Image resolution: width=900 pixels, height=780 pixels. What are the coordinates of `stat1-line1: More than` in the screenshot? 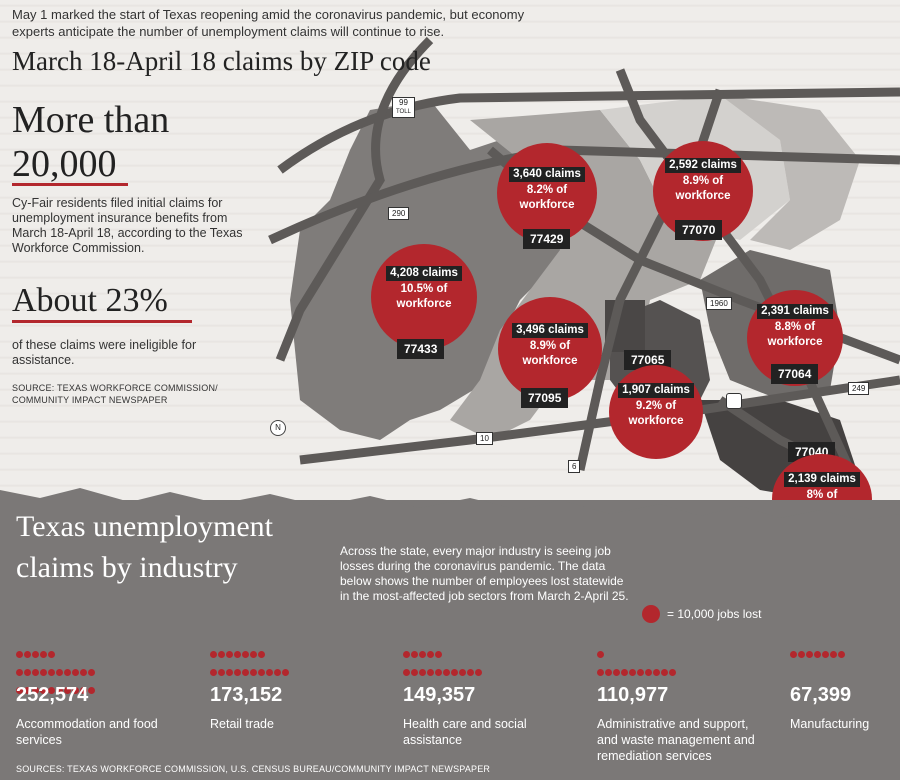 It's located at (91, 120).